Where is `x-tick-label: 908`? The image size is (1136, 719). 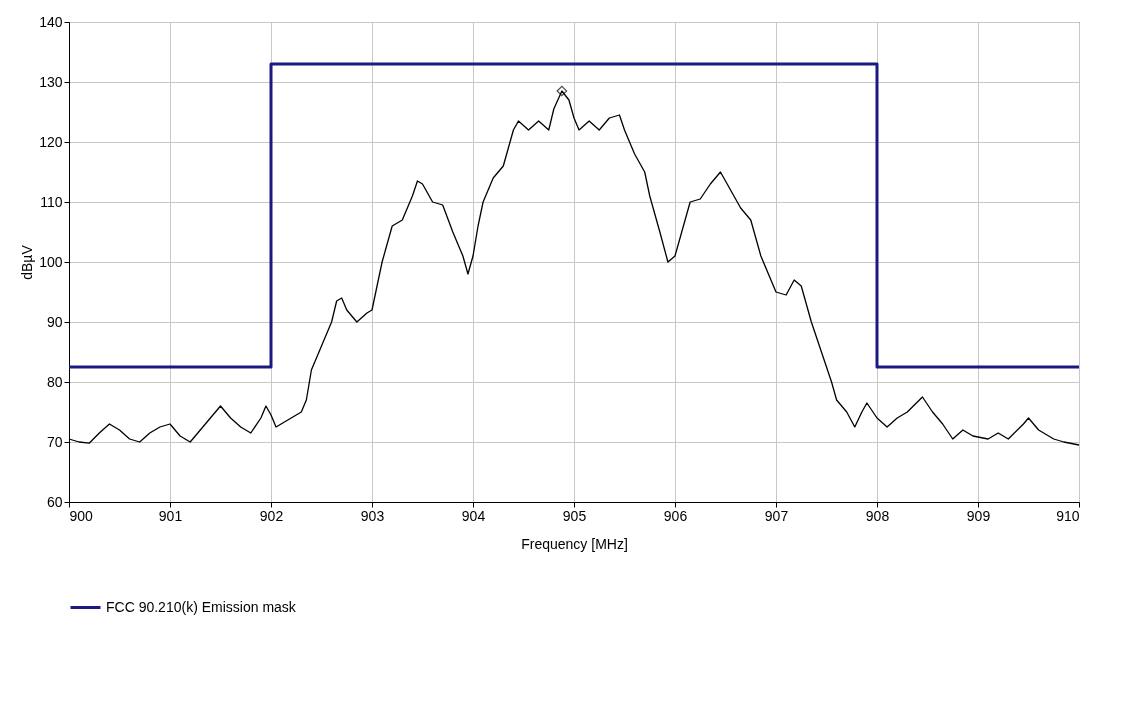 x-tick-label: 908 is located at coordinates (877, 515).